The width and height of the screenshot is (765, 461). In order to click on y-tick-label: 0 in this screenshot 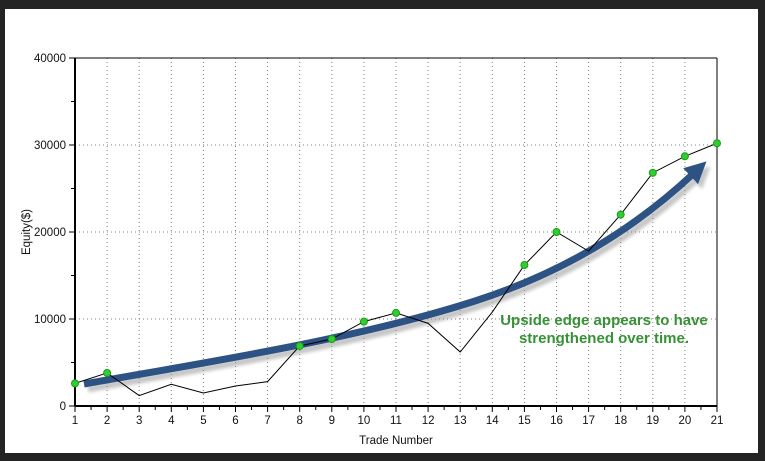, I will do `click(63, 407)`.